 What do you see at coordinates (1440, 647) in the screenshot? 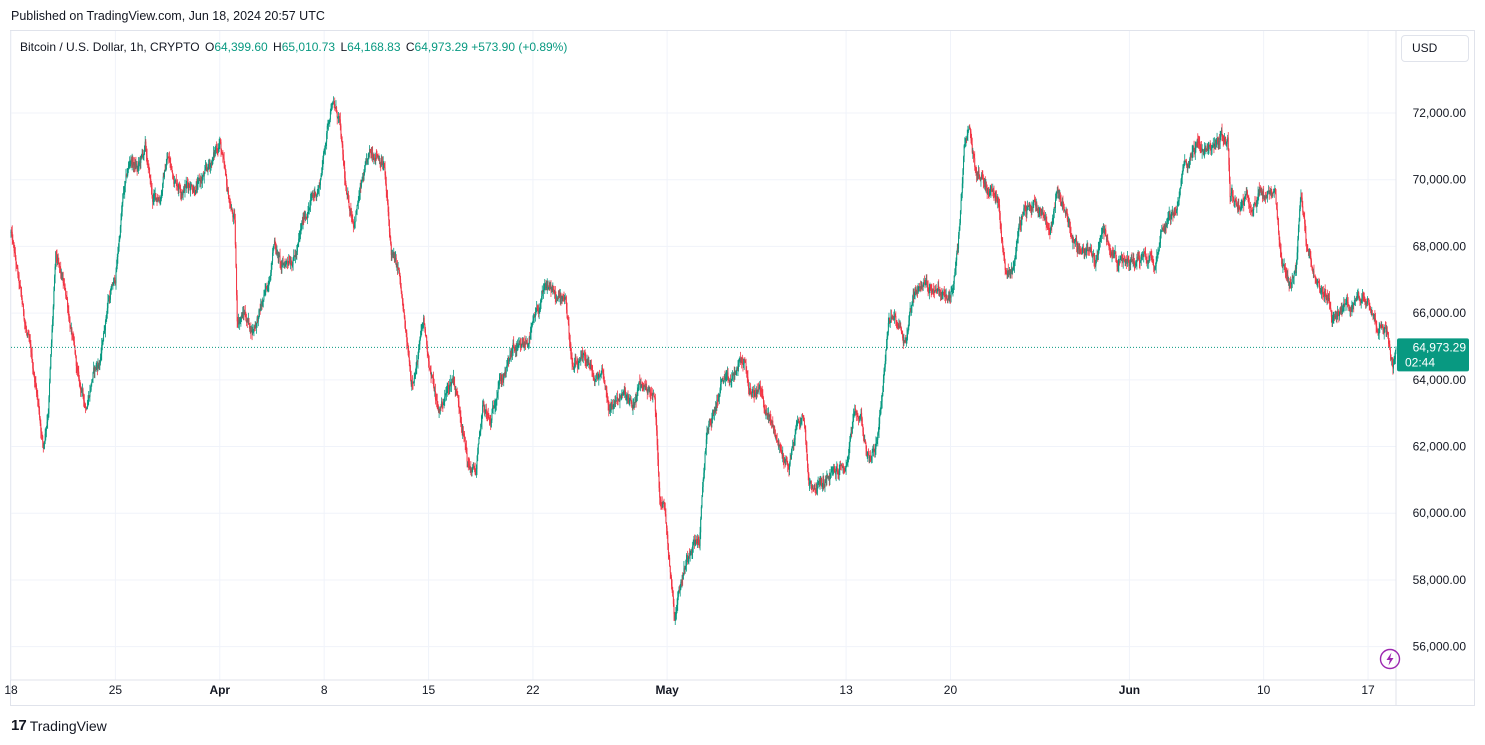
I see `y-tick-label: 56,000.00` at bounding box center [1440, 647].